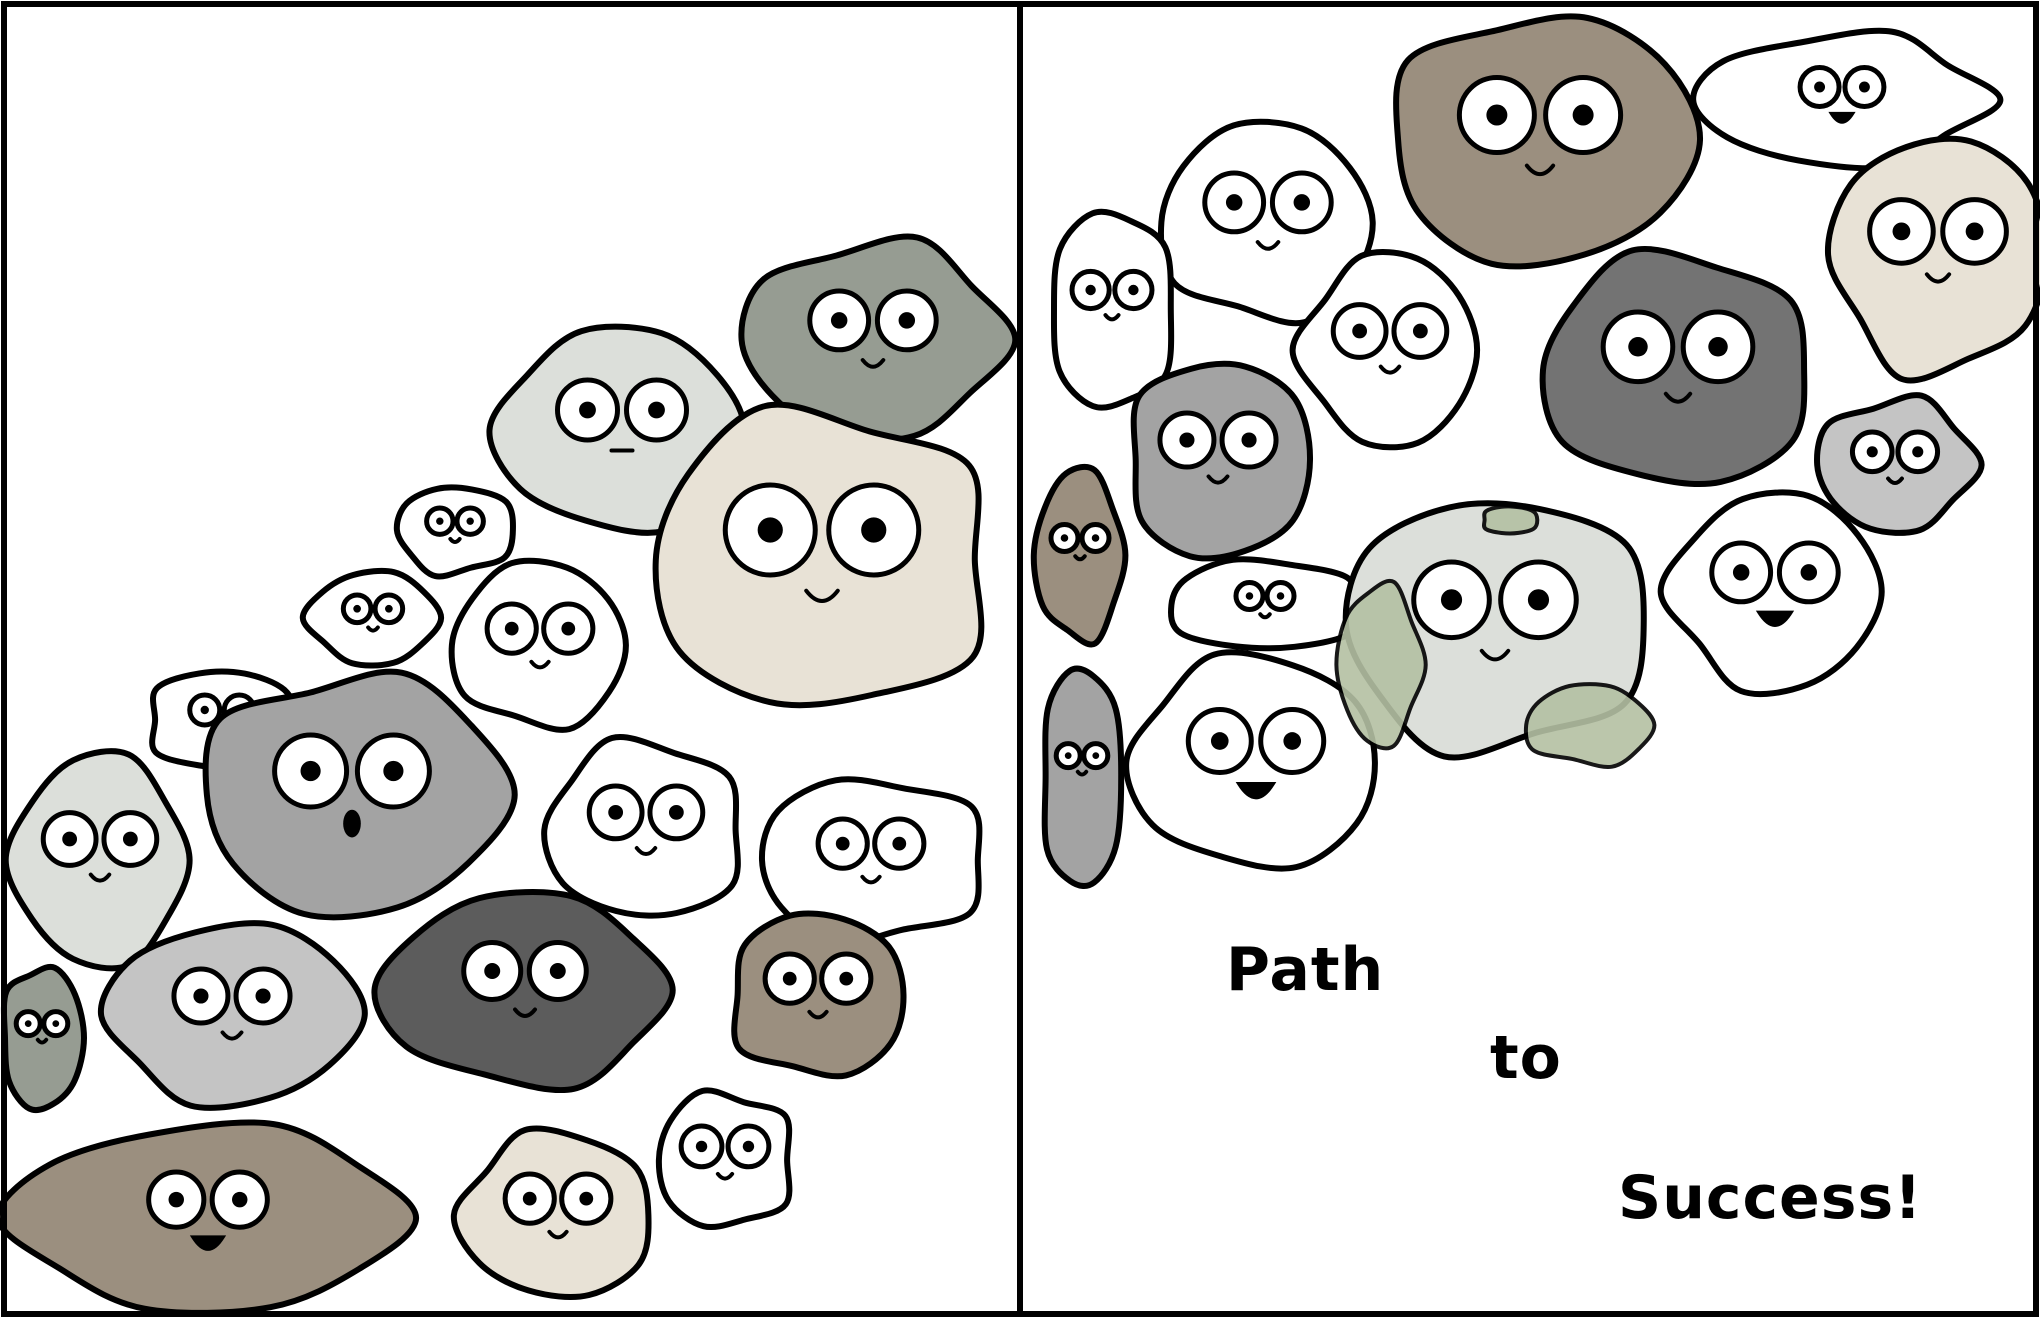  What do you see at coordinates (1770, 1198) in the screenshot?
I see `caption-word-success: Success!` at bounding box center [1770, 1198].